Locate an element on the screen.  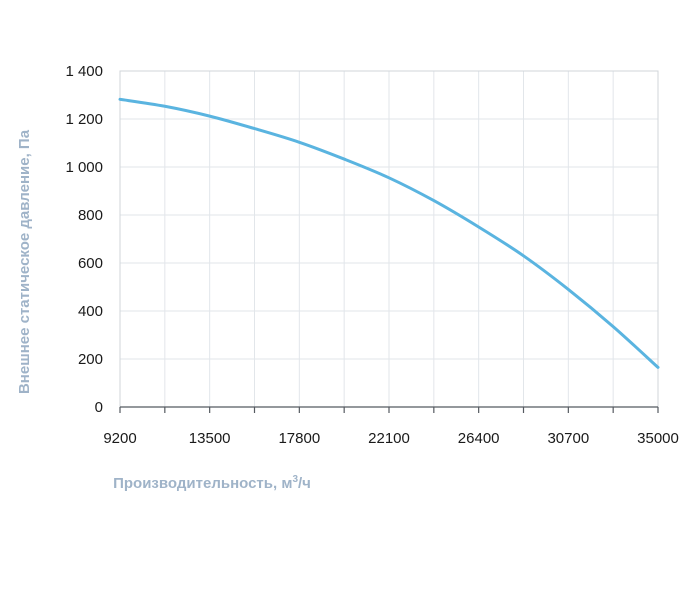
x-tick-label: 17800 is located at coordinates (299, 438).